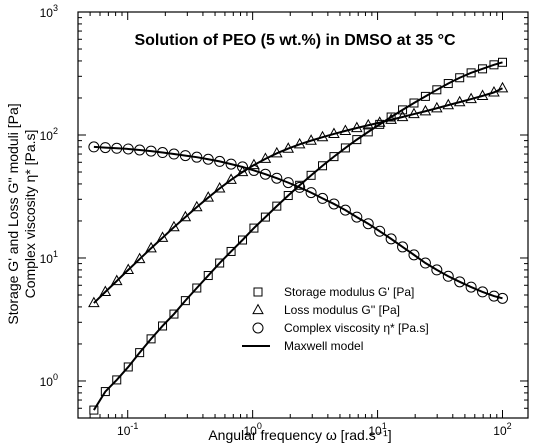 This screenshot has width=550, height=447. I want to click on x-axis-label: Angular frequency ω [rad.s⁻¹], so click(299, 435).